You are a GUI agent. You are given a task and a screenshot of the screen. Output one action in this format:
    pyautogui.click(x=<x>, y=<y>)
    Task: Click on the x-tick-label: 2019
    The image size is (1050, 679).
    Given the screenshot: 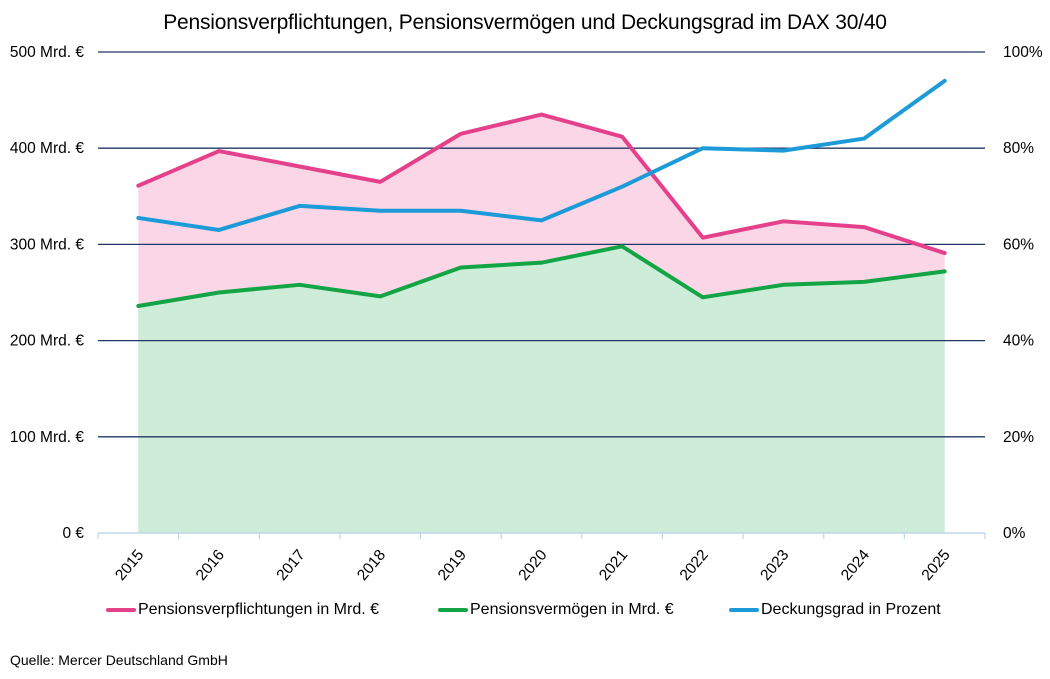 What is the action you would take?
    pyautogui.click(x=452, y=565)
    